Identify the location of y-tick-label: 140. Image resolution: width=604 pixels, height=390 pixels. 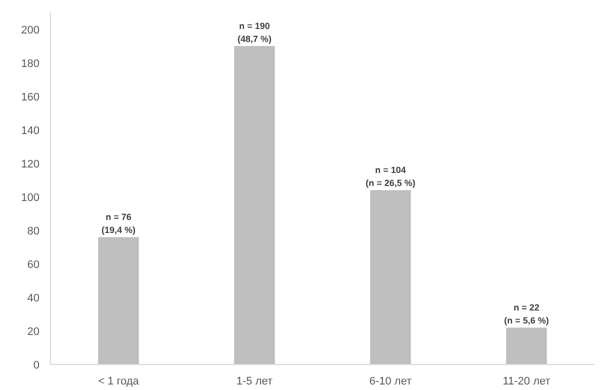
(30, 130).